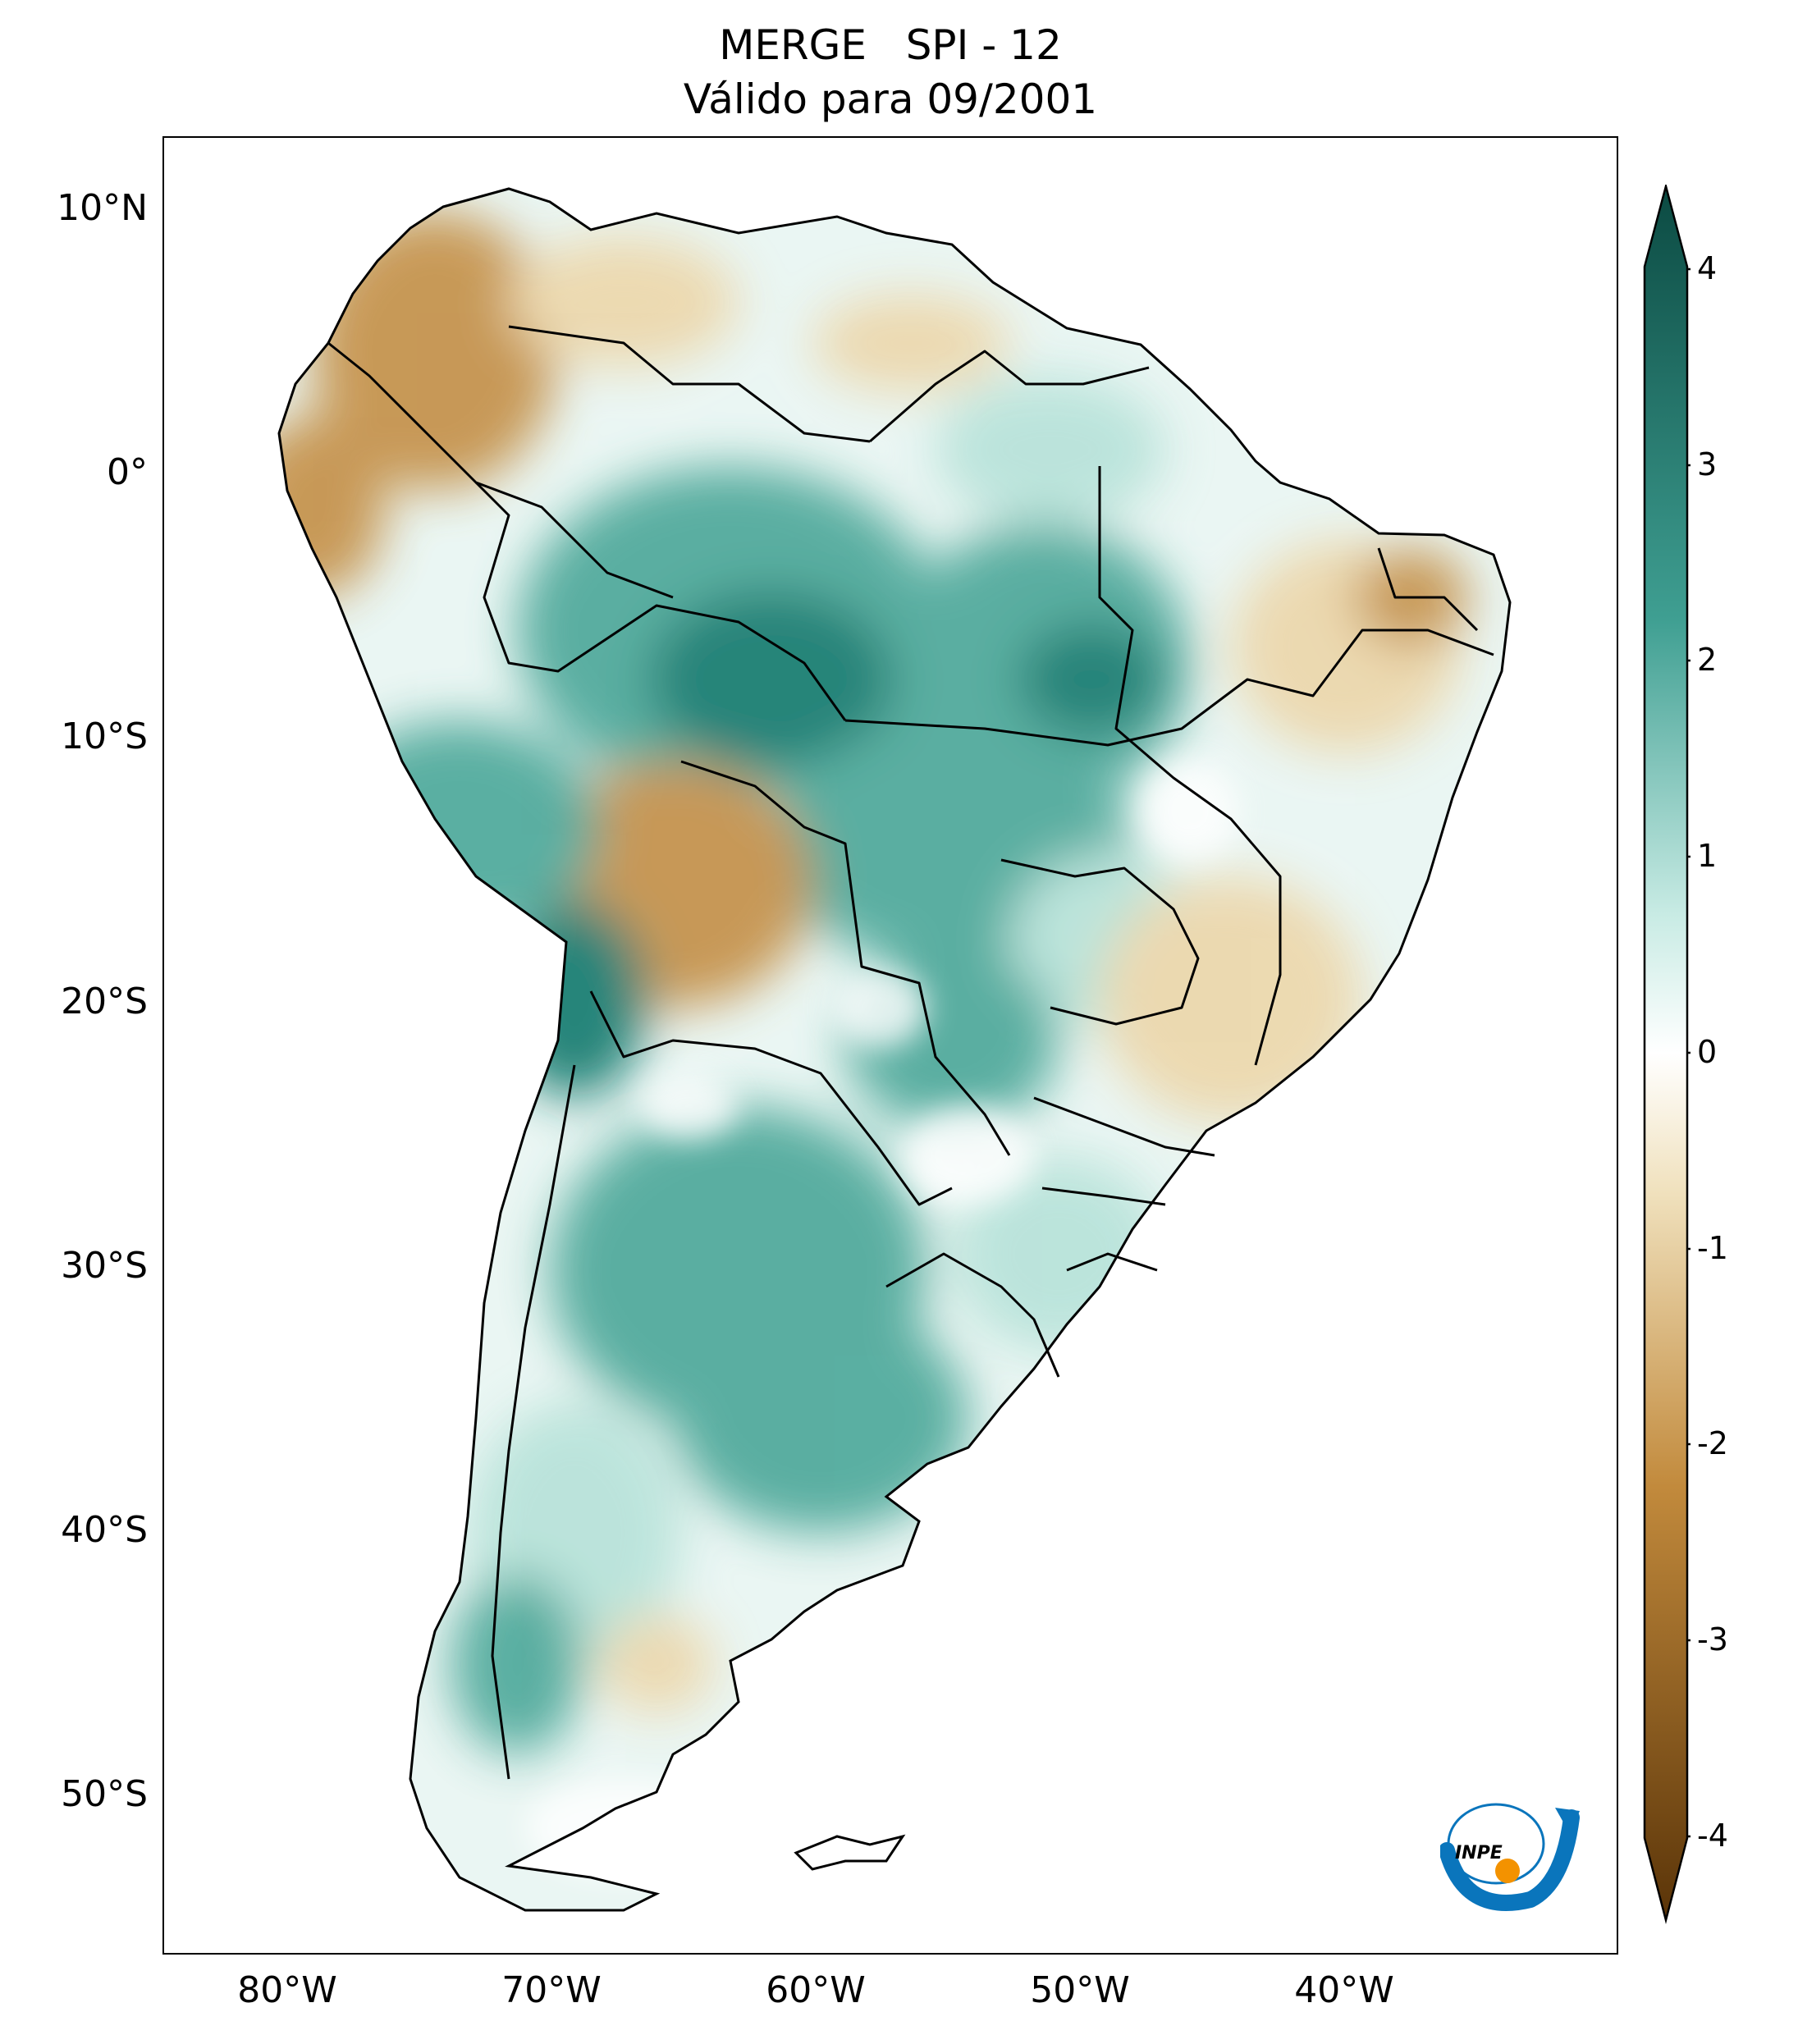 This screenshot has width=1798, height=2044. I want to click on boundary-goias, so click(1100, 942).